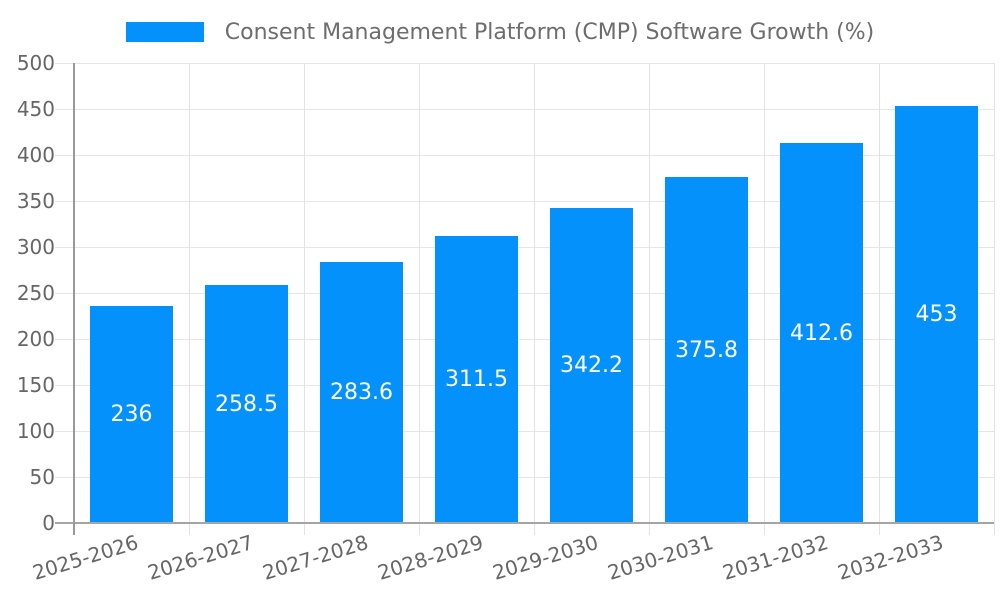  What do you see at coordinates (74, 299) in the screenshot?
I see `y-axis-line` at bounding box center [74, 299].